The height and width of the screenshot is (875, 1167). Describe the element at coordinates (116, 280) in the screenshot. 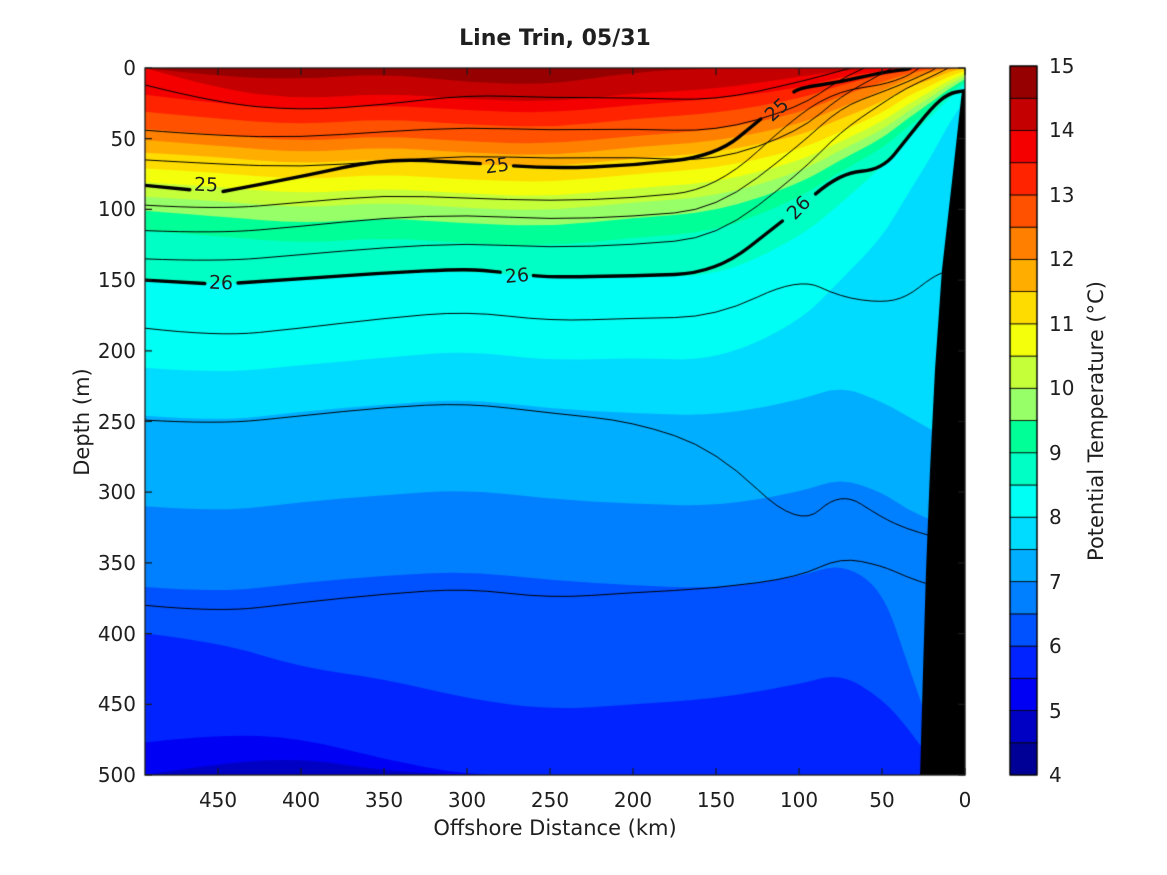

I see `y-tick-label: 150` at that location.